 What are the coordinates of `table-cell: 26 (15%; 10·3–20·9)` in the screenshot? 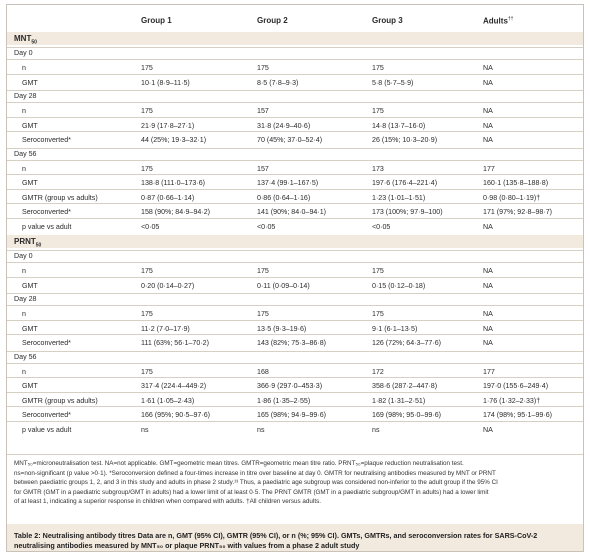 It's located at (405, 140).